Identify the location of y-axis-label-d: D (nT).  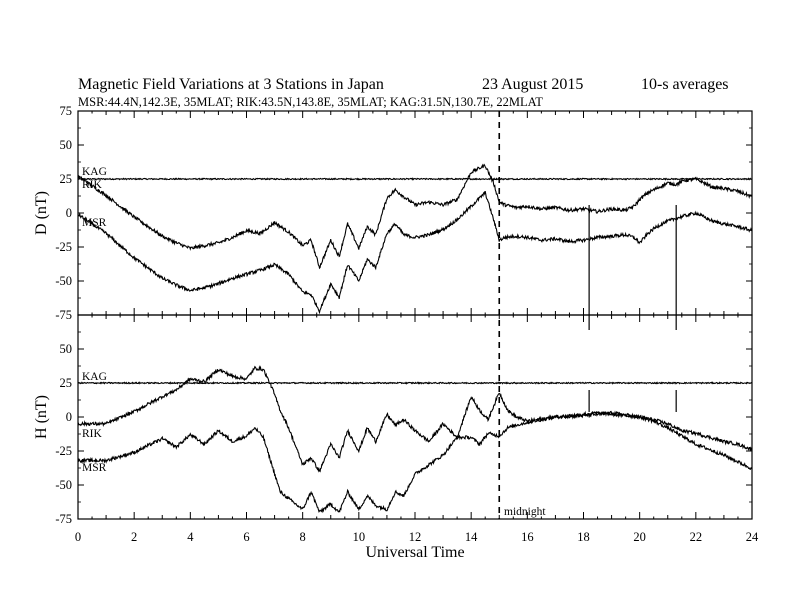
(41, 213).